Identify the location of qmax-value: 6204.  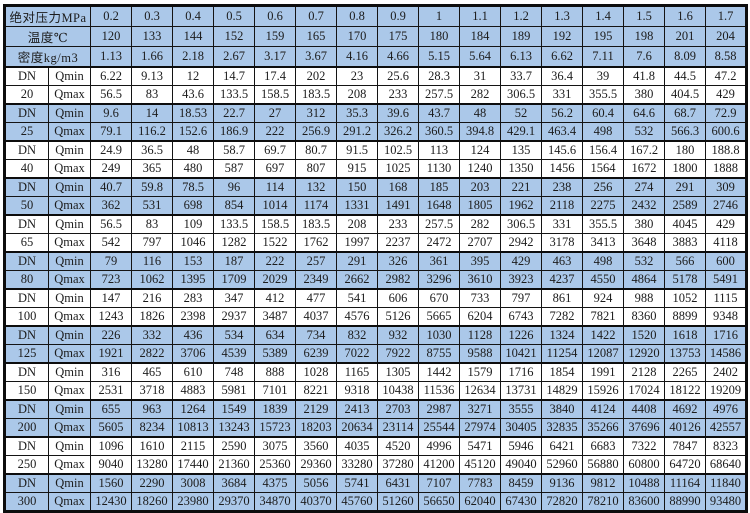
(480, 317).